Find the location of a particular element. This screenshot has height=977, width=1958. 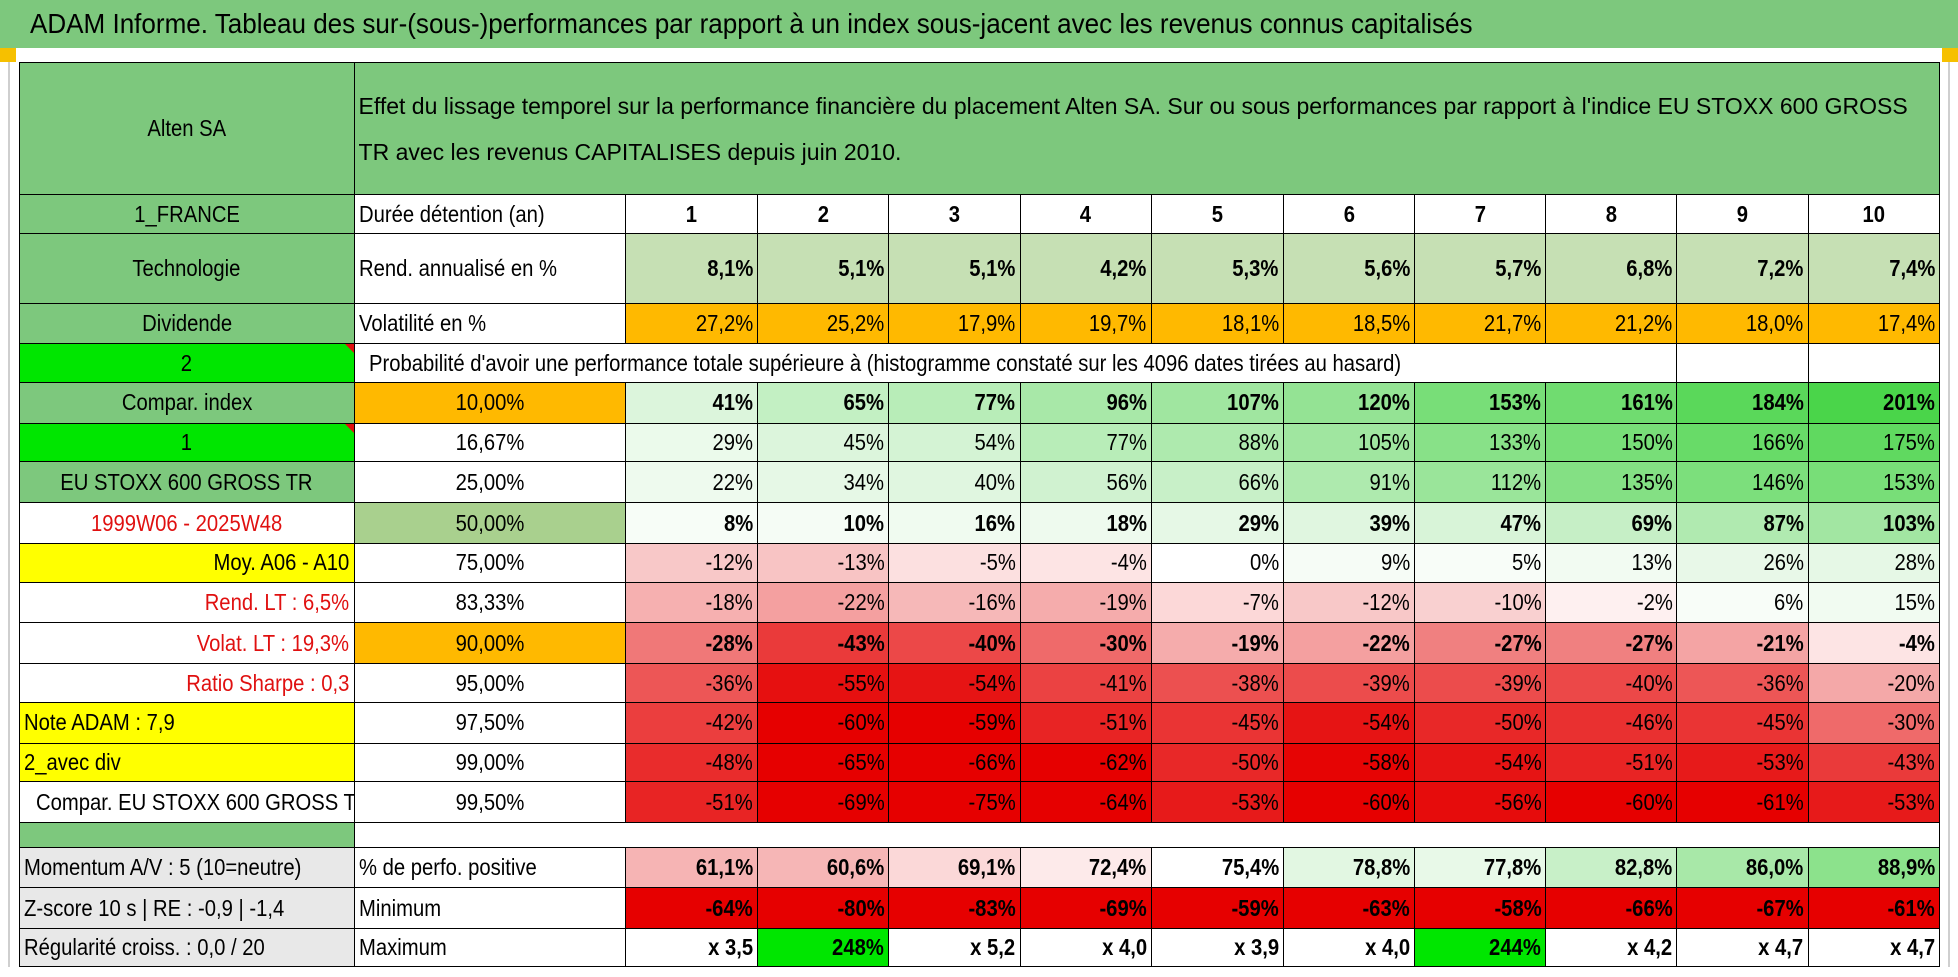

pos-label: % de perfo. positive is located at coordinates (489, 867).